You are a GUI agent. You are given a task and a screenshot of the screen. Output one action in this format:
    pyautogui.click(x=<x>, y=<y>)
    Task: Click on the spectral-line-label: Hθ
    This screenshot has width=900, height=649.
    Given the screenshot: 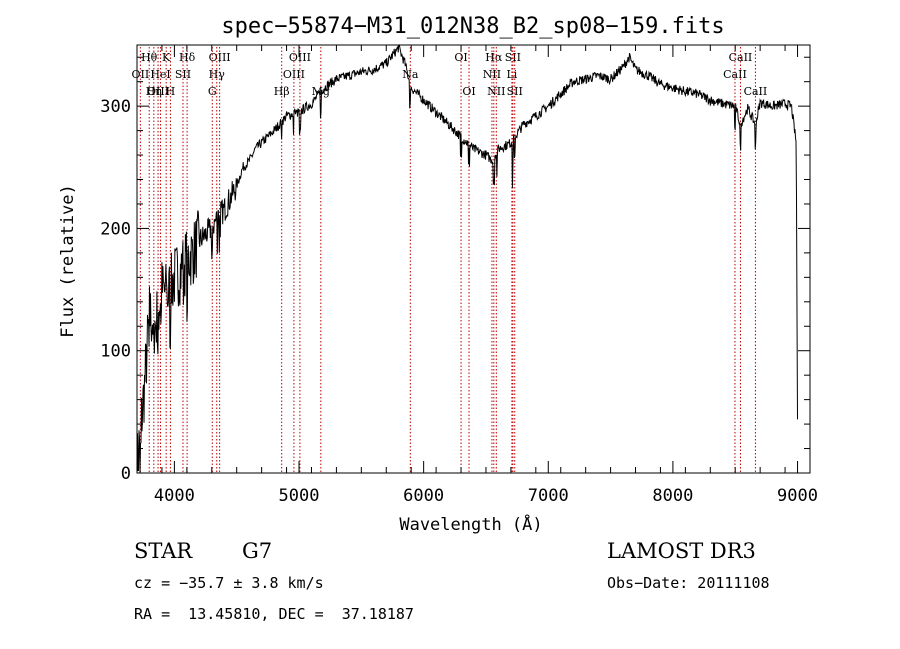 What is the action you would take?
    pyautogui.click(x=149, y=57)
    